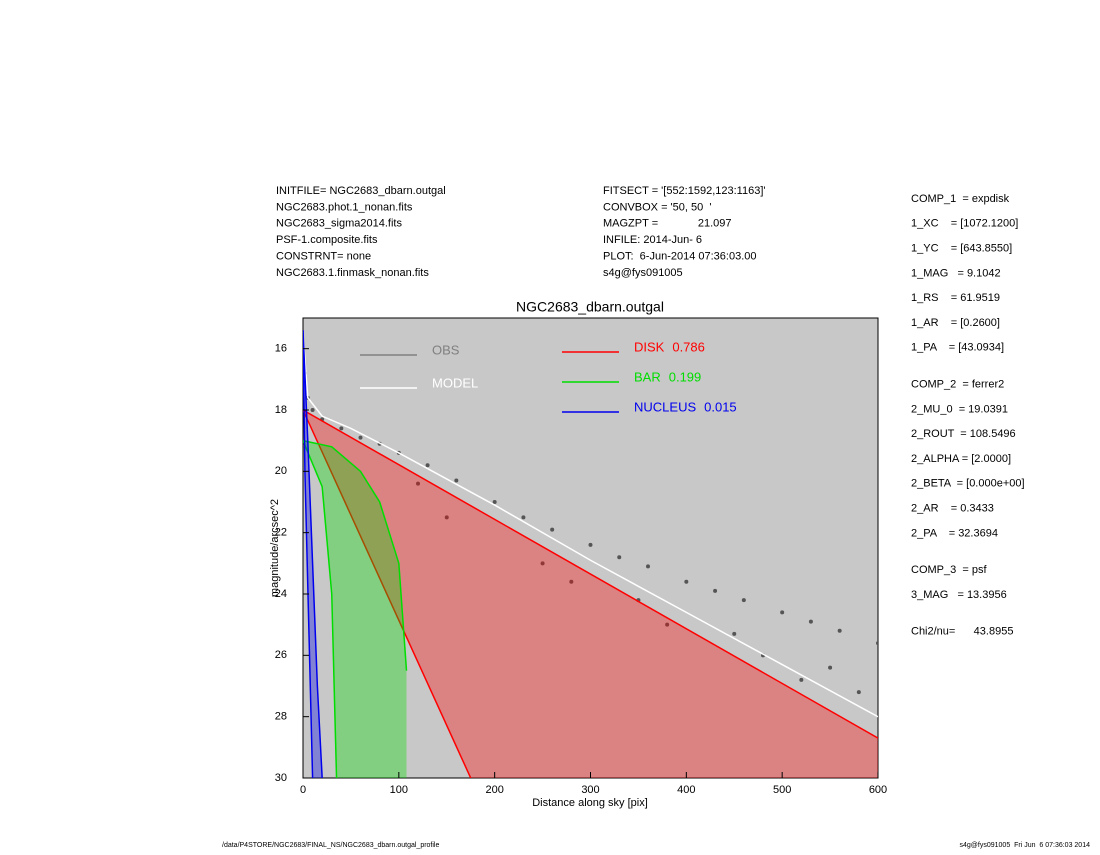 This screenshot has width=1100, height=855. Describe the element at coordinates (399, 790) in the screenshot. I see `x-tick-label: 100` at that location.